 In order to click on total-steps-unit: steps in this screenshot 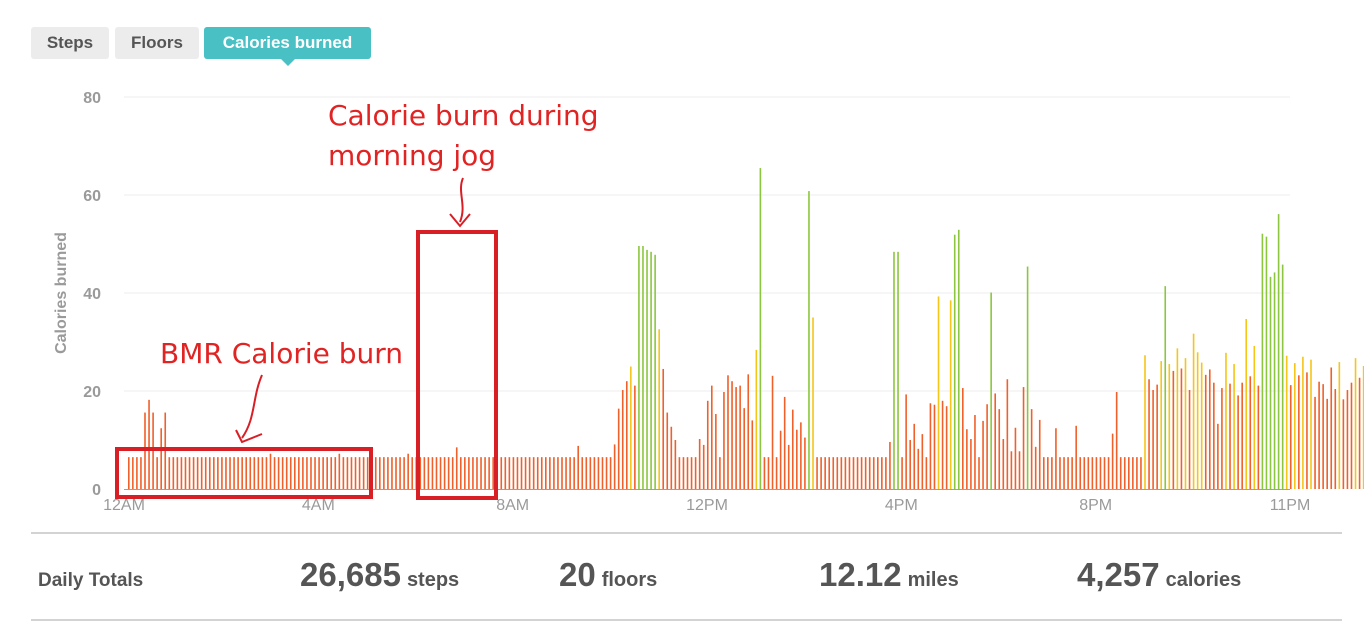, I will do `click(433, 580)`.